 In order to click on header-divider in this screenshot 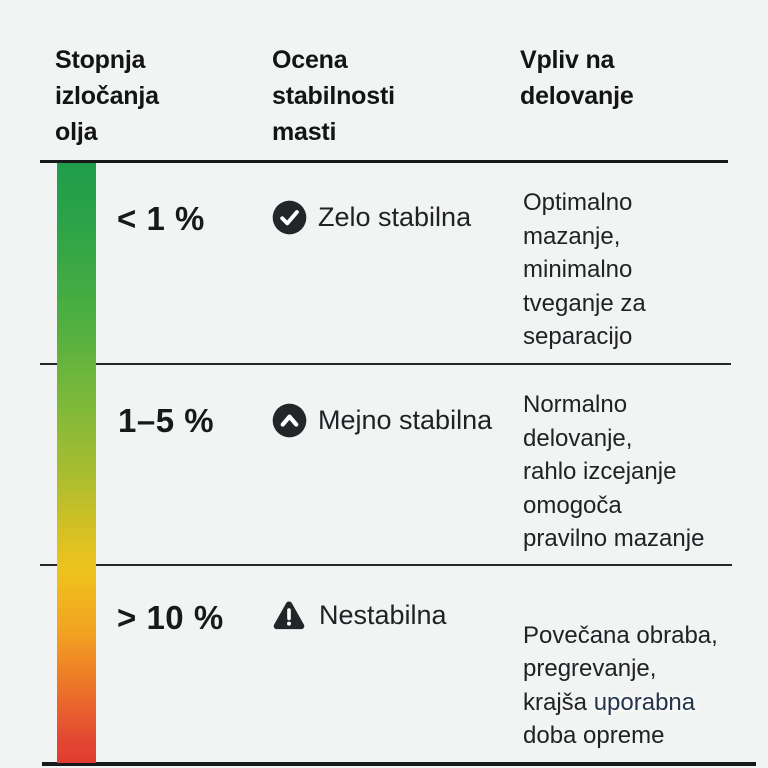, I will do `click(384, 161)`.